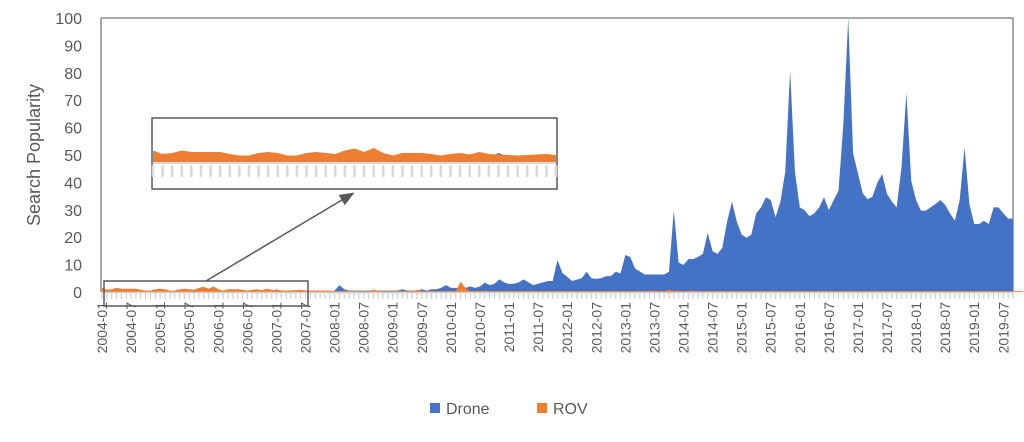  Describe the element at coordinates (73, 211) in the screenshot. I see `y-tick-label: 30` at that location.